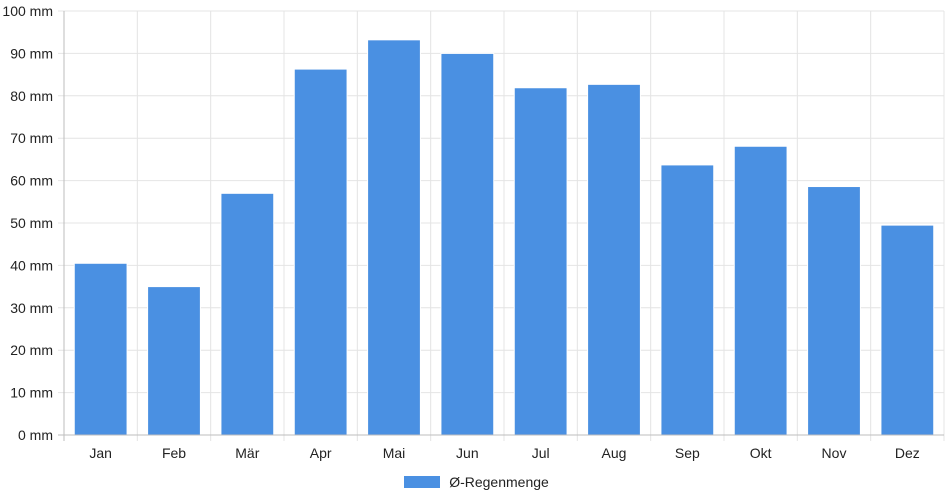  Describe the element at coordinates (394, 237) in the screenshot. I see `bar-mai` at that location.